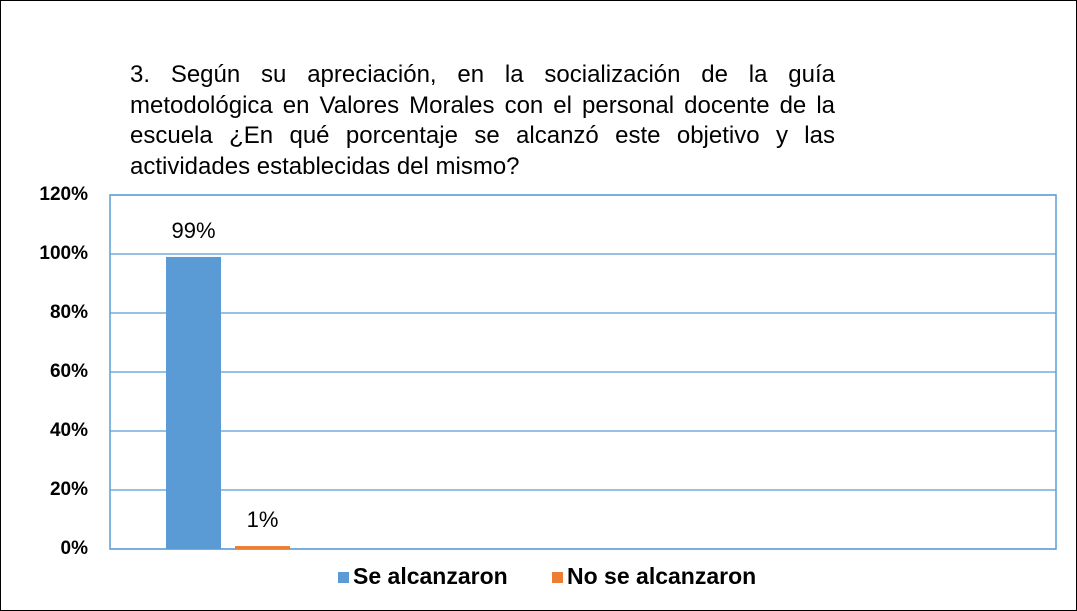 This screenshot has width=1077, height=611. I want to click on y-tick-label: 120%, so click(63, 194).